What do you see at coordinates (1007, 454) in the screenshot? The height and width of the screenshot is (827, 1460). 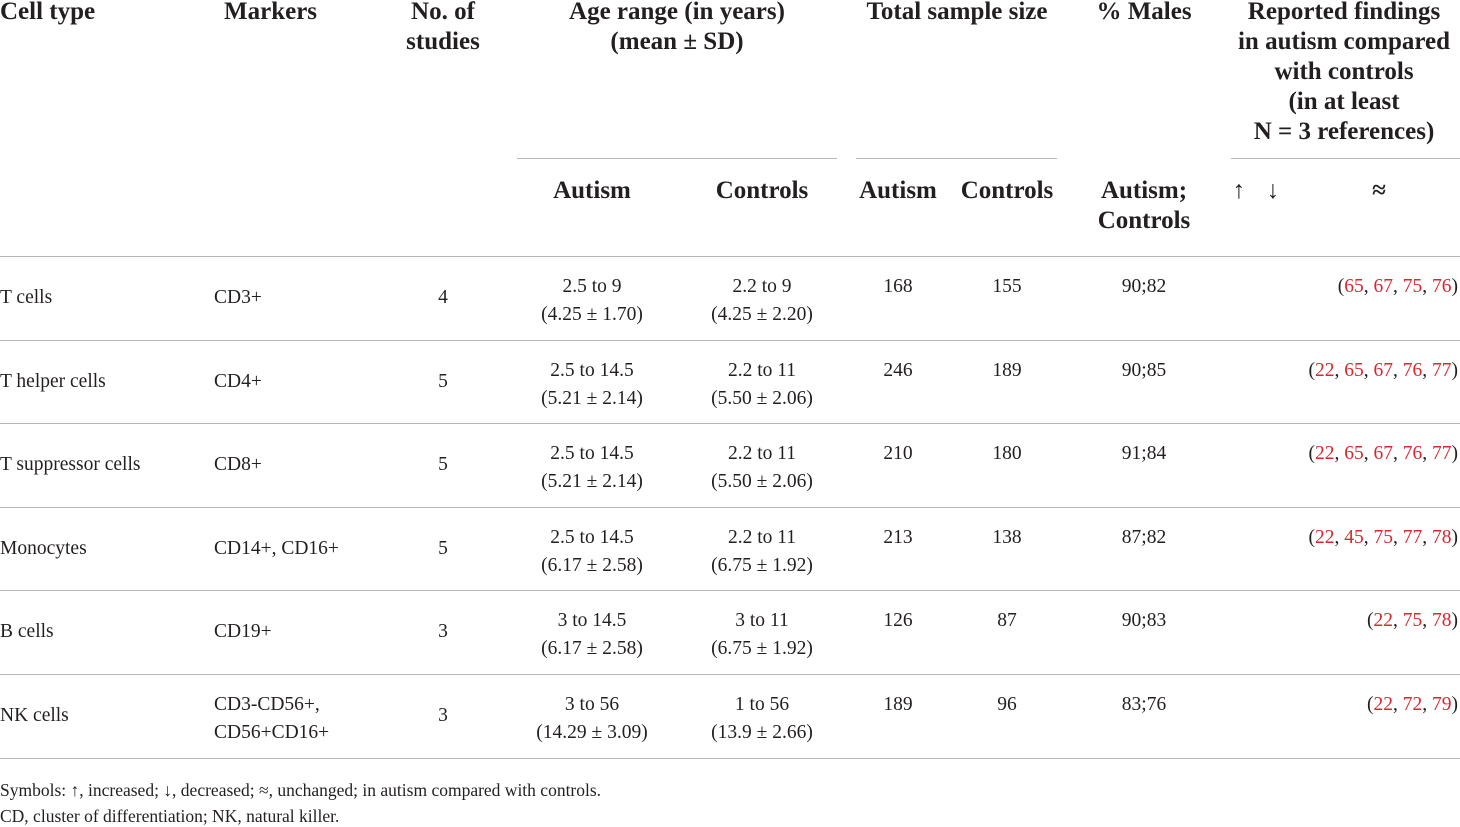 I see `row-sample-controls: 180` at bounding box center [1007, 454].